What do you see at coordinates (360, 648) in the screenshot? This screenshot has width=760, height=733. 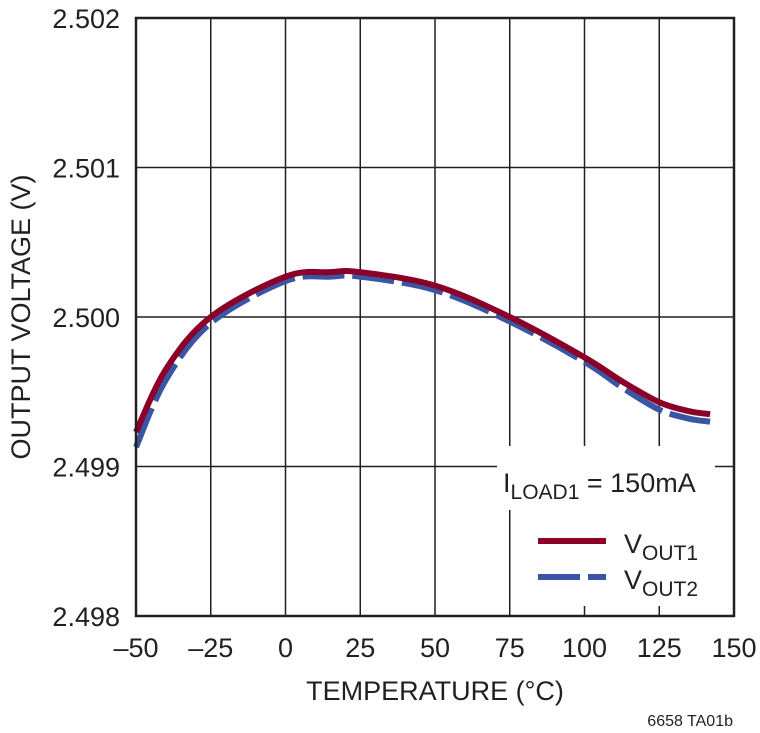 I see `x-tick-label: 25` at bounding box center [360, 648].